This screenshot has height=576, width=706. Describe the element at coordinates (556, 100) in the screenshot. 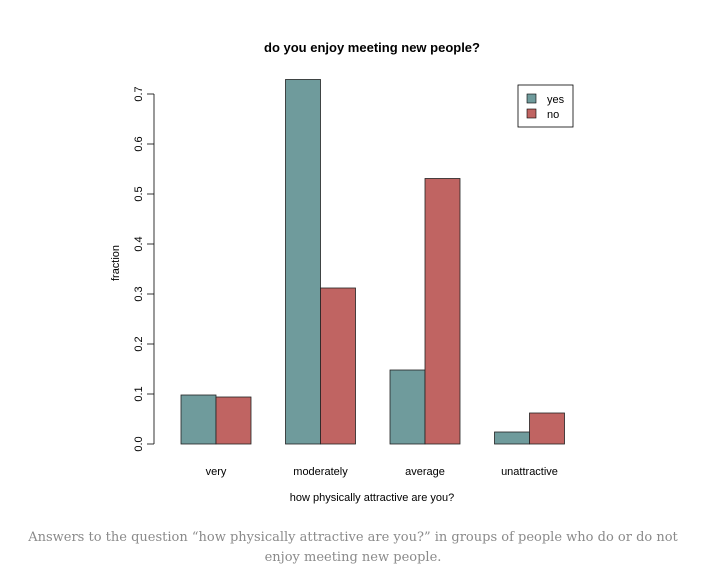

I see `legend-label-yes: yes` at that location.